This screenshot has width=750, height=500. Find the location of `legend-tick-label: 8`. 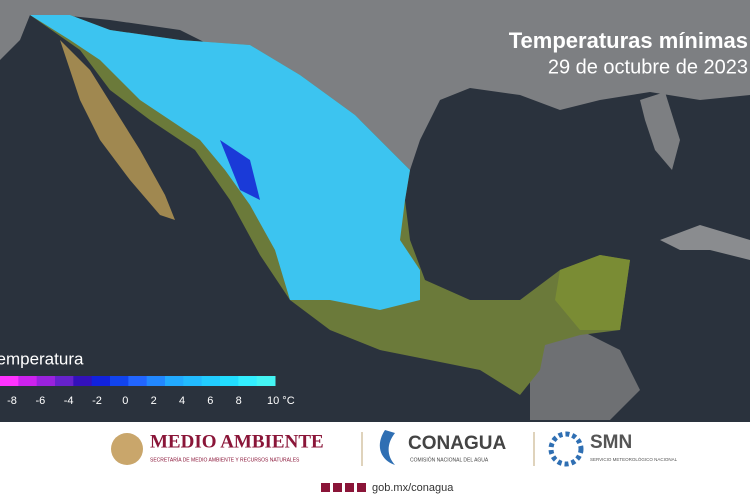

legend-tick-label: 8 is located at coordinates (239, 401).